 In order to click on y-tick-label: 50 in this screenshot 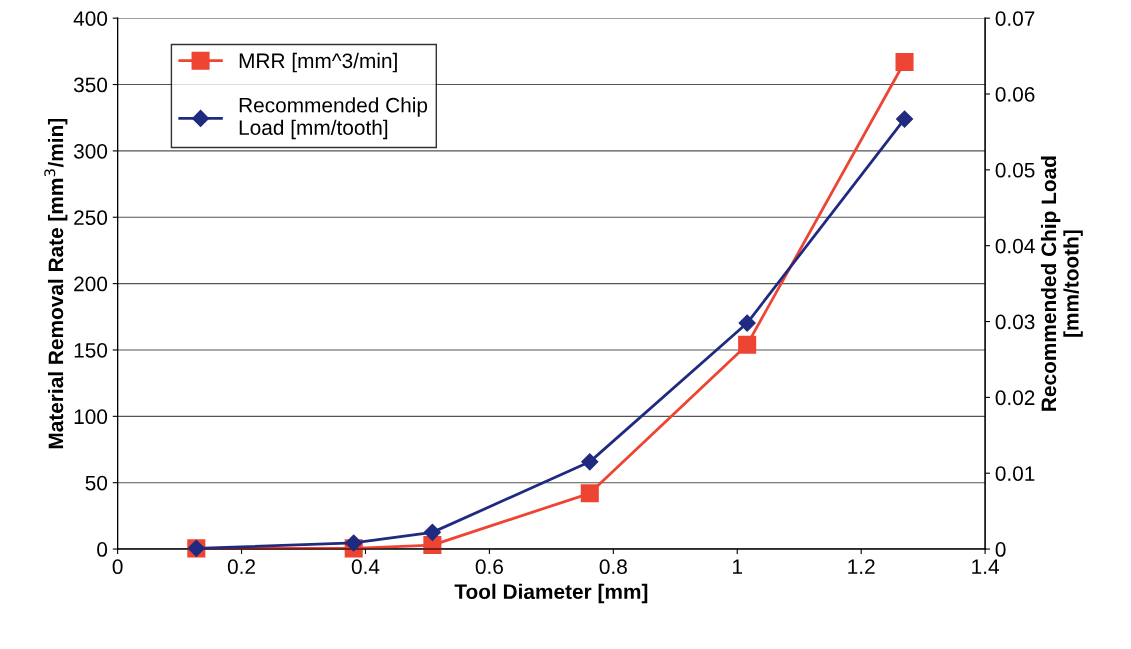, I will do `click(96, 483)`.